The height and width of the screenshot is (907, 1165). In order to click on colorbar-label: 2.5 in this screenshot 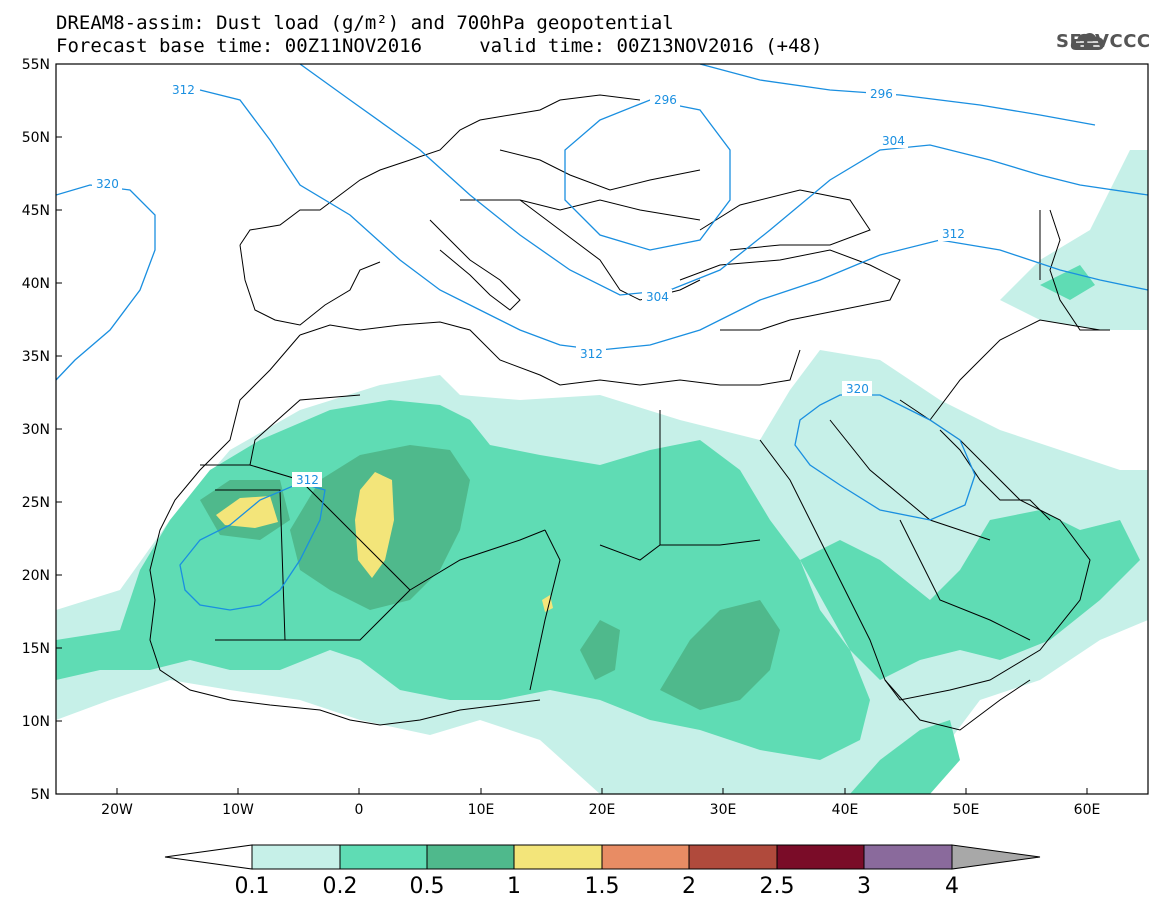, I will do `click(777, 886)`.